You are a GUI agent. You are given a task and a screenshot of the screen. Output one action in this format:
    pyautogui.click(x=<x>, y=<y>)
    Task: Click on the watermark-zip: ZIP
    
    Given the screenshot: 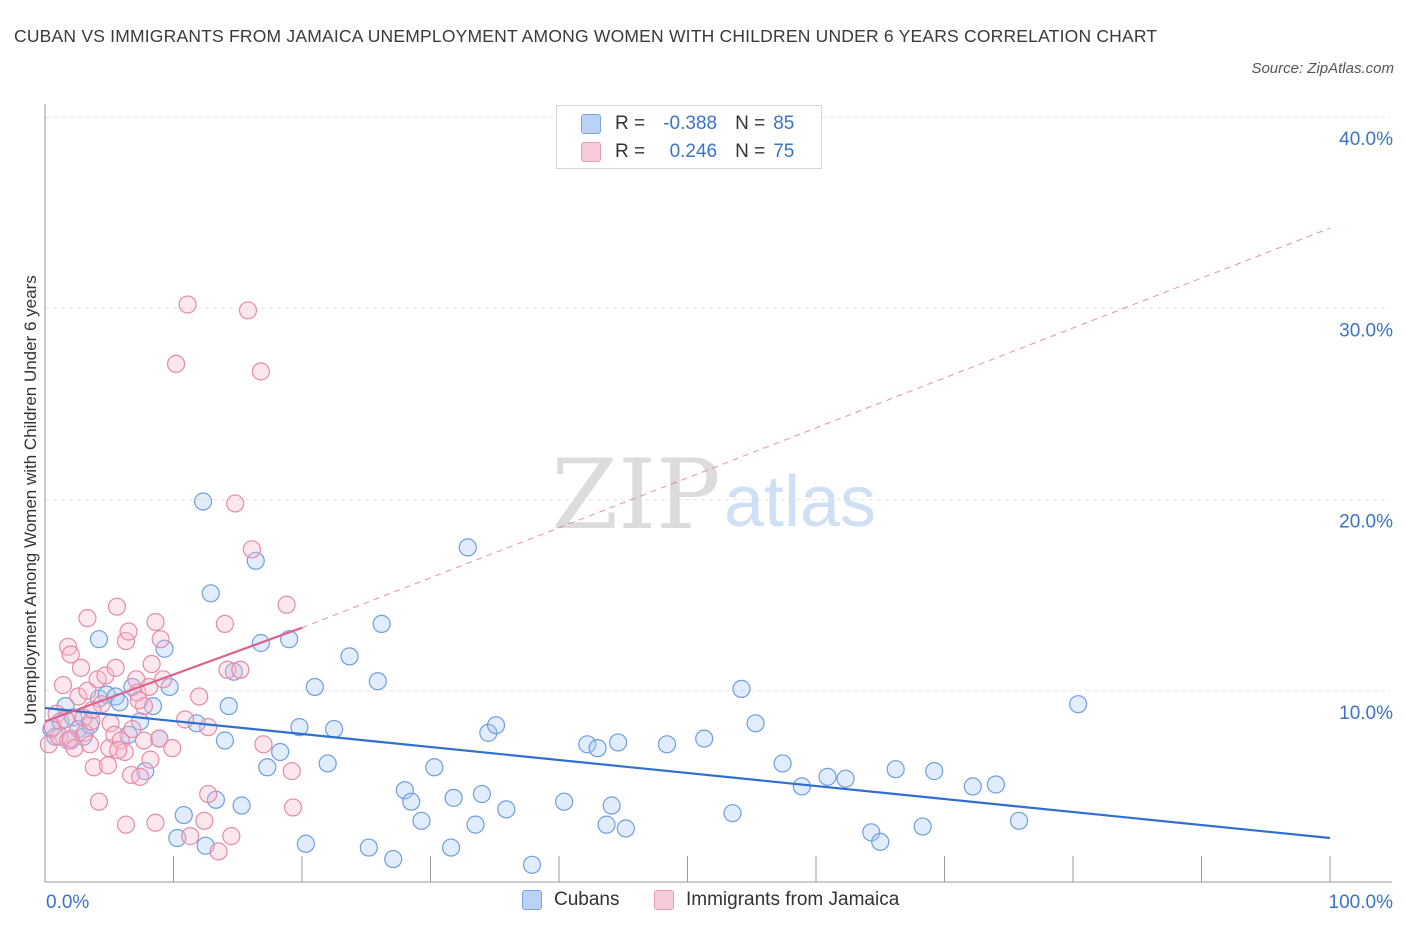 What is the action you would take?
    pyautogui.click(x=635, y=495)
    